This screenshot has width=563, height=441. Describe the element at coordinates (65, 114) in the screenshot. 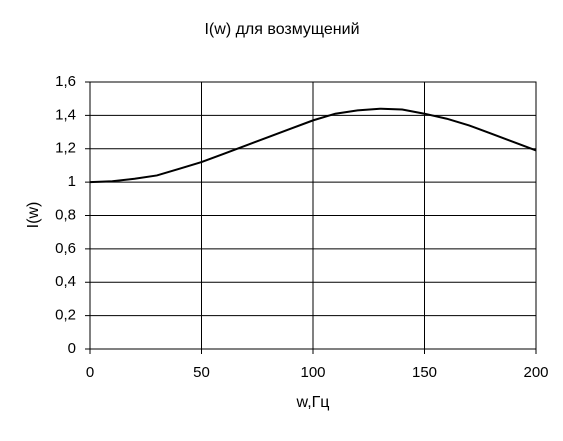

I see `y-tick-label: 1,4` at that location.